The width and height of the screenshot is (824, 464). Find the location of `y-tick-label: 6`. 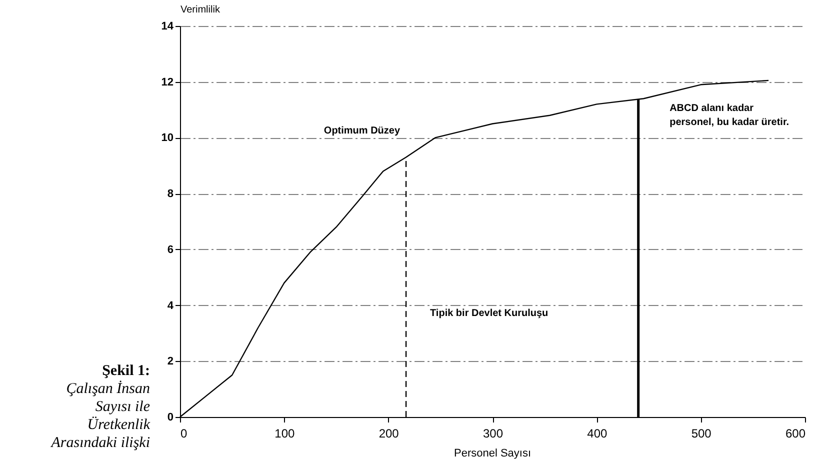

y-tick-label: 6 is located at coordinates (170, 250).